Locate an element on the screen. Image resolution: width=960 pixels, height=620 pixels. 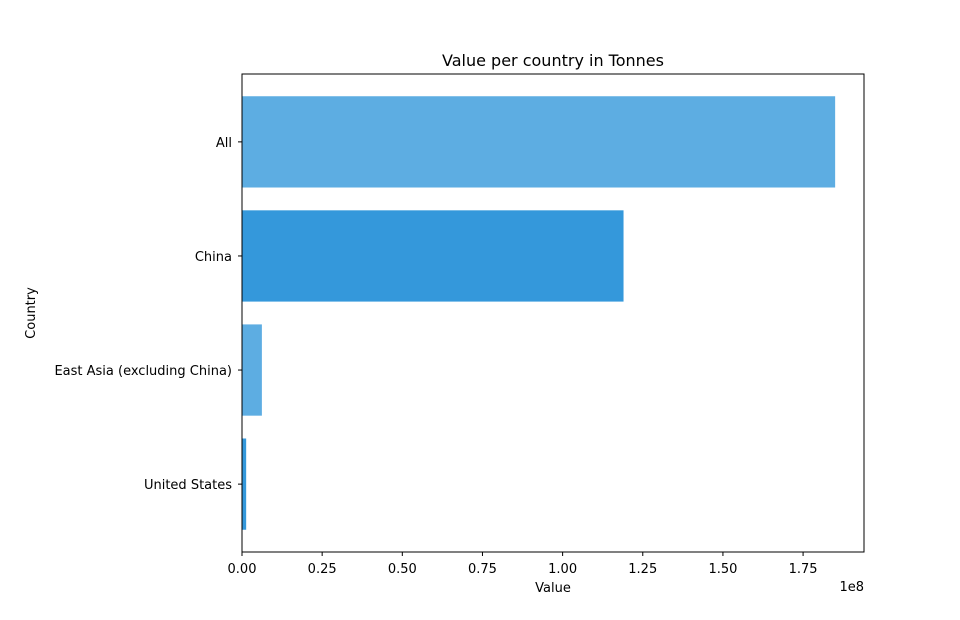
x-axis-label: Value is located at coordinates (553, 588).